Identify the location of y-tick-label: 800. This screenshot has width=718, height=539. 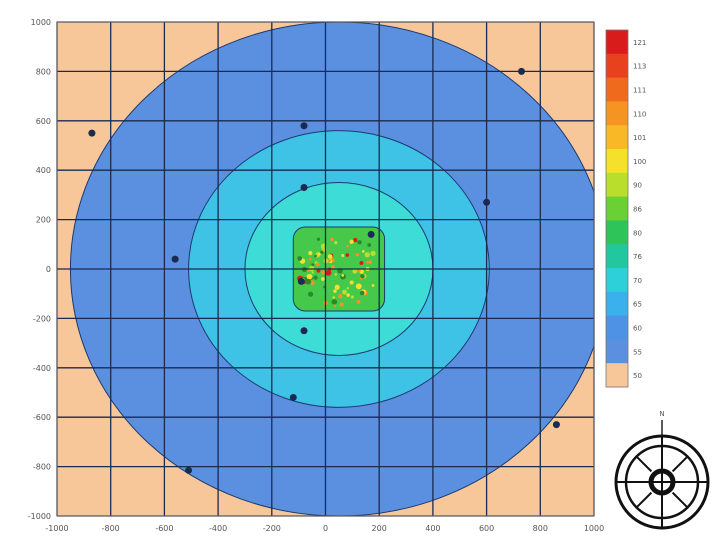
(43, 71).